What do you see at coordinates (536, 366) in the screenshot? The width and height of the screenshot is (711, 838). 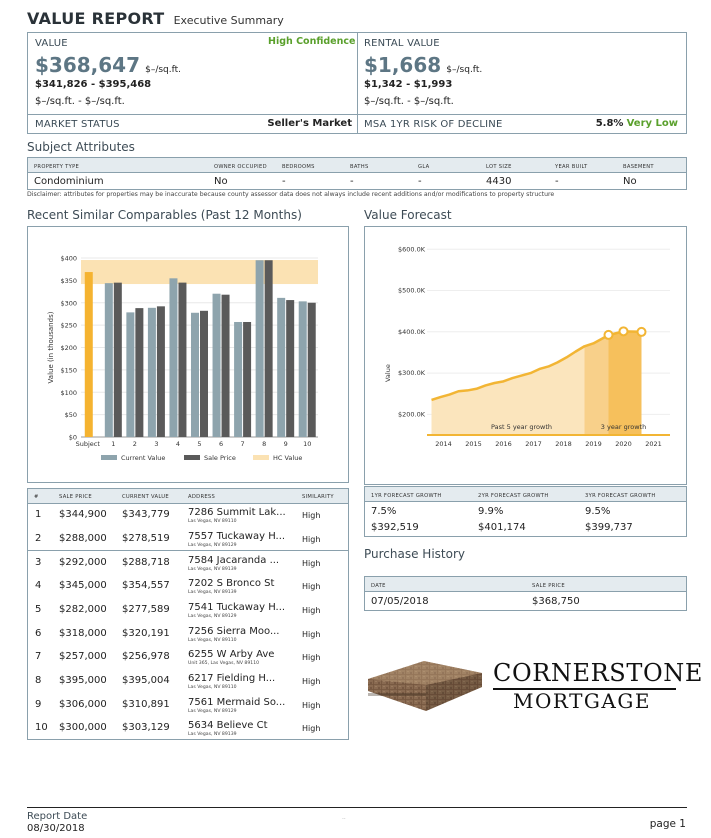 I see `forecast-line` at bounding box center [536, 366].